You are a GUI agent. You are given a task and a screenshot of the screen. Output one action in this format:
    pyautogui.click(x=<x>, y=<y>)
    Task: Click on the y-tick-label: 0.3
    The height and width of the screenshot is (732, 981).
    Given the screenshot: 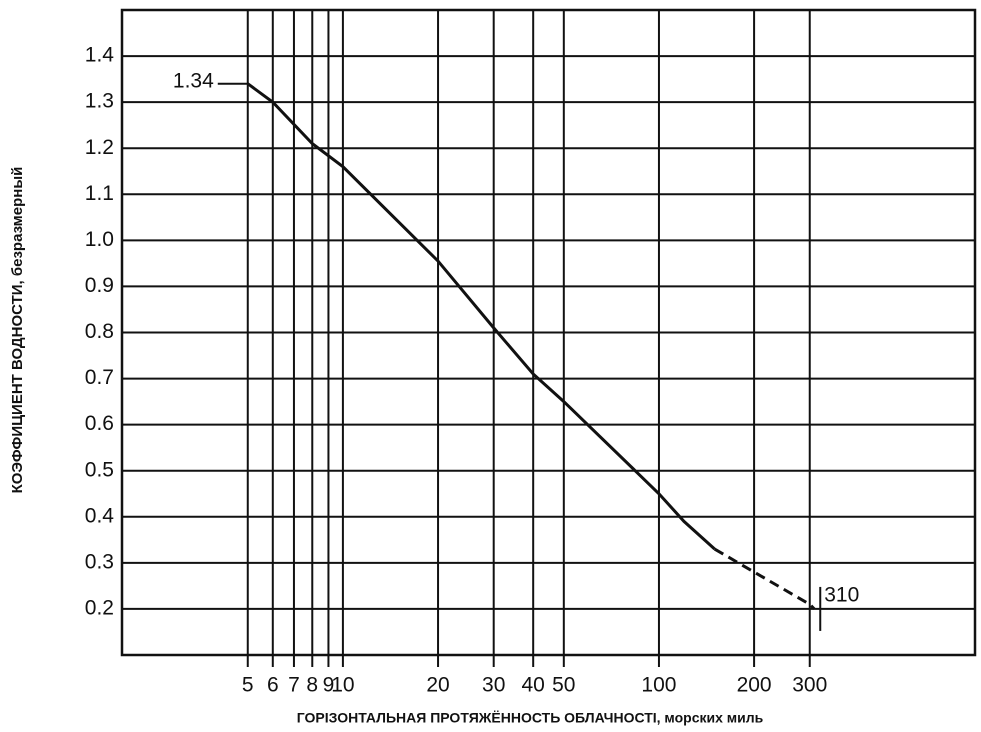 What is the action you would take?
    pyautogui.click(x=99, y=561)
    